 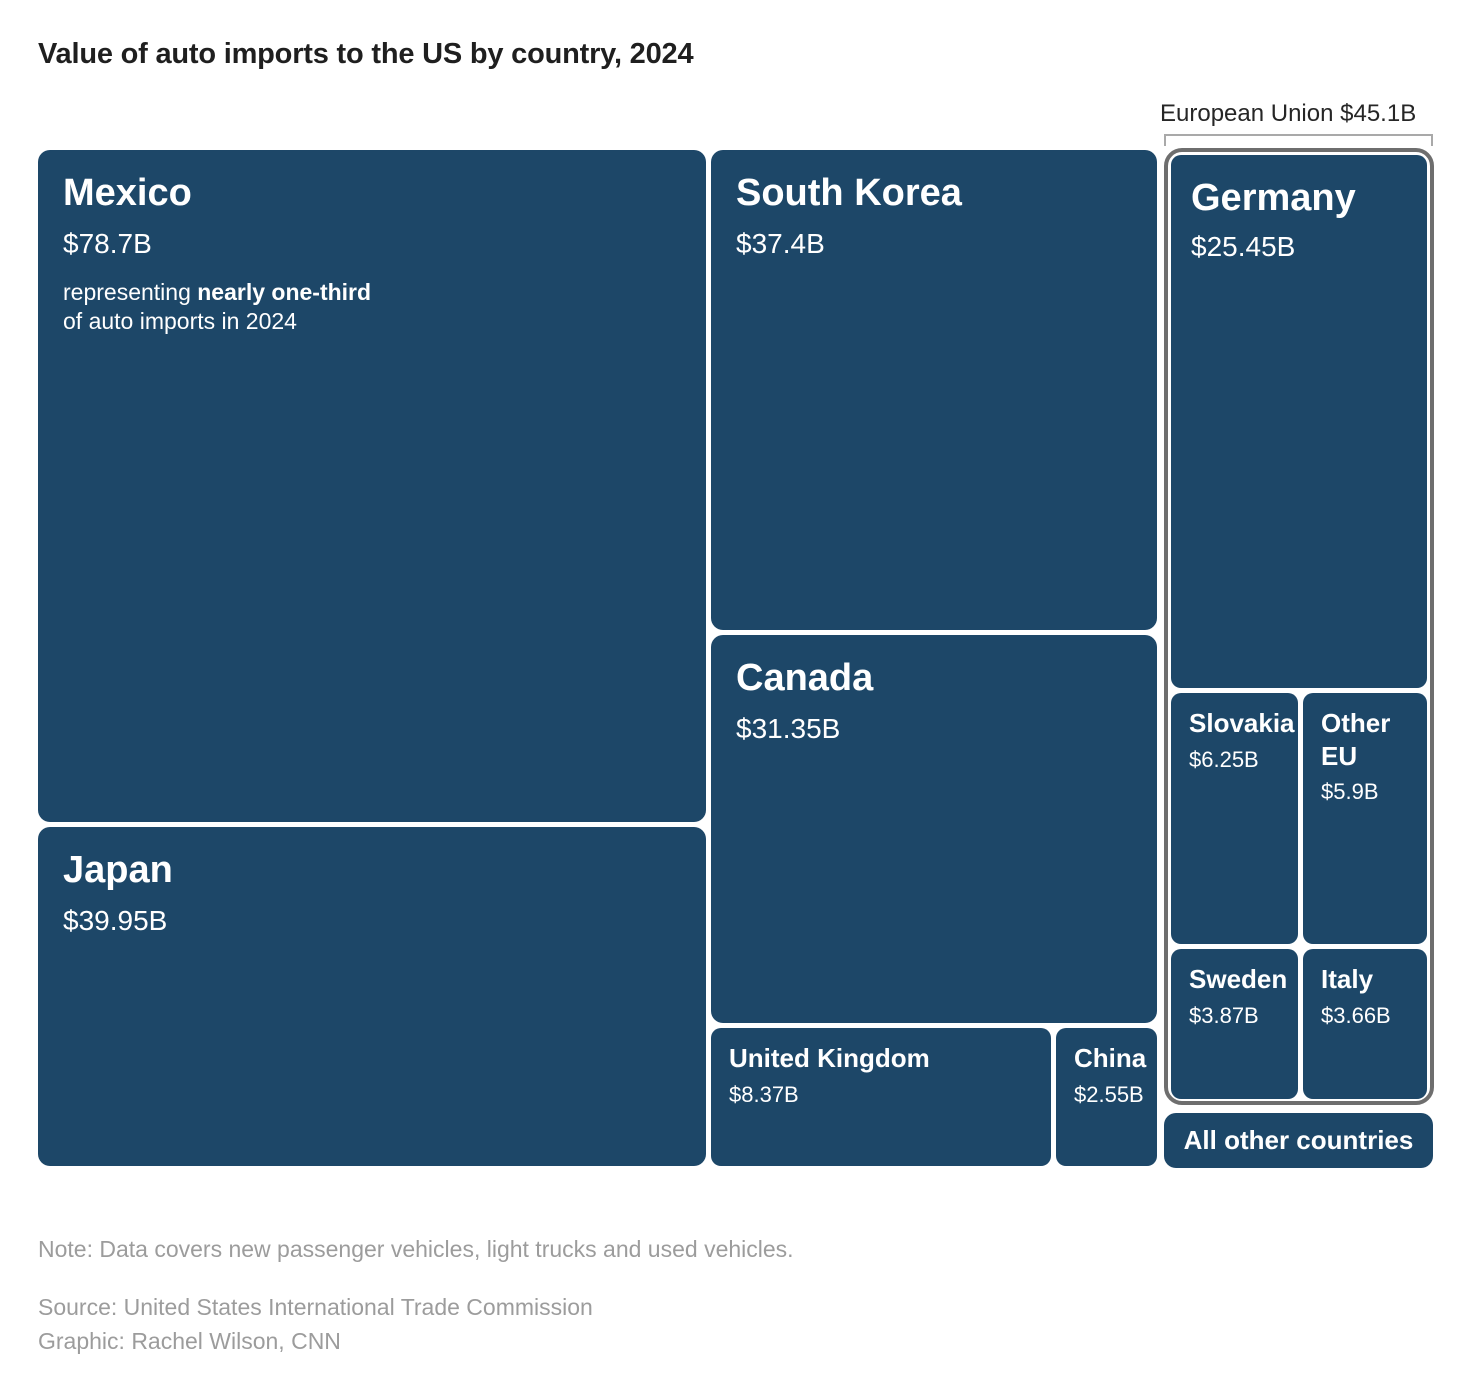 I want to click on united-kingdom-label: United Kingdom, so click(x=829, y=1058).